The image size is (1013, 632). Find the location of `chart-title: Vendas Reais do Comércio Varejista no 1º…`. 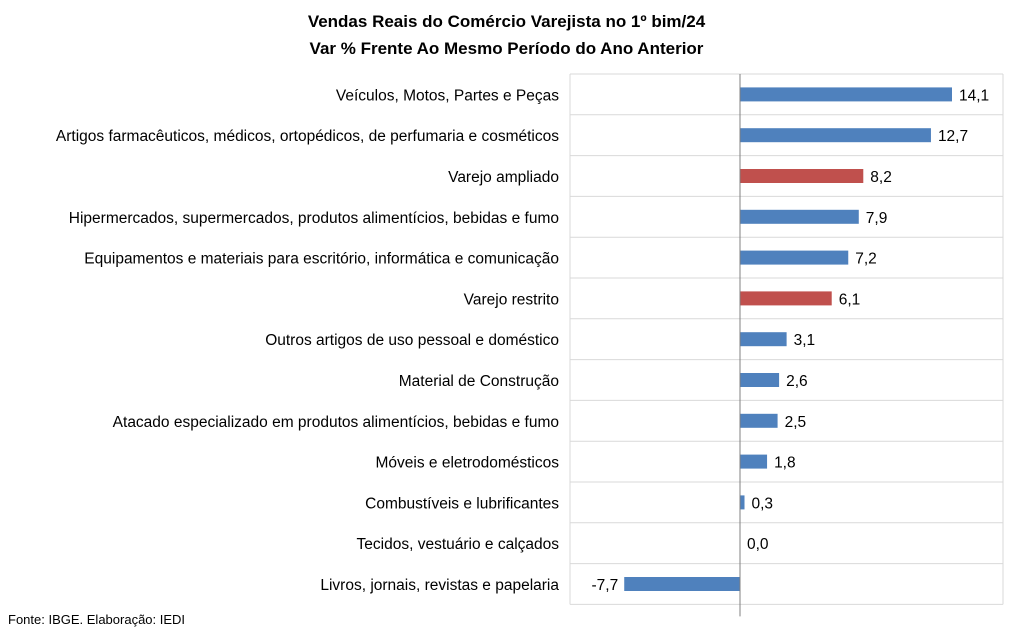

chart-title: Vendas Reais do Comércio Varejista no 1º… is located at coordinates (506, 21).